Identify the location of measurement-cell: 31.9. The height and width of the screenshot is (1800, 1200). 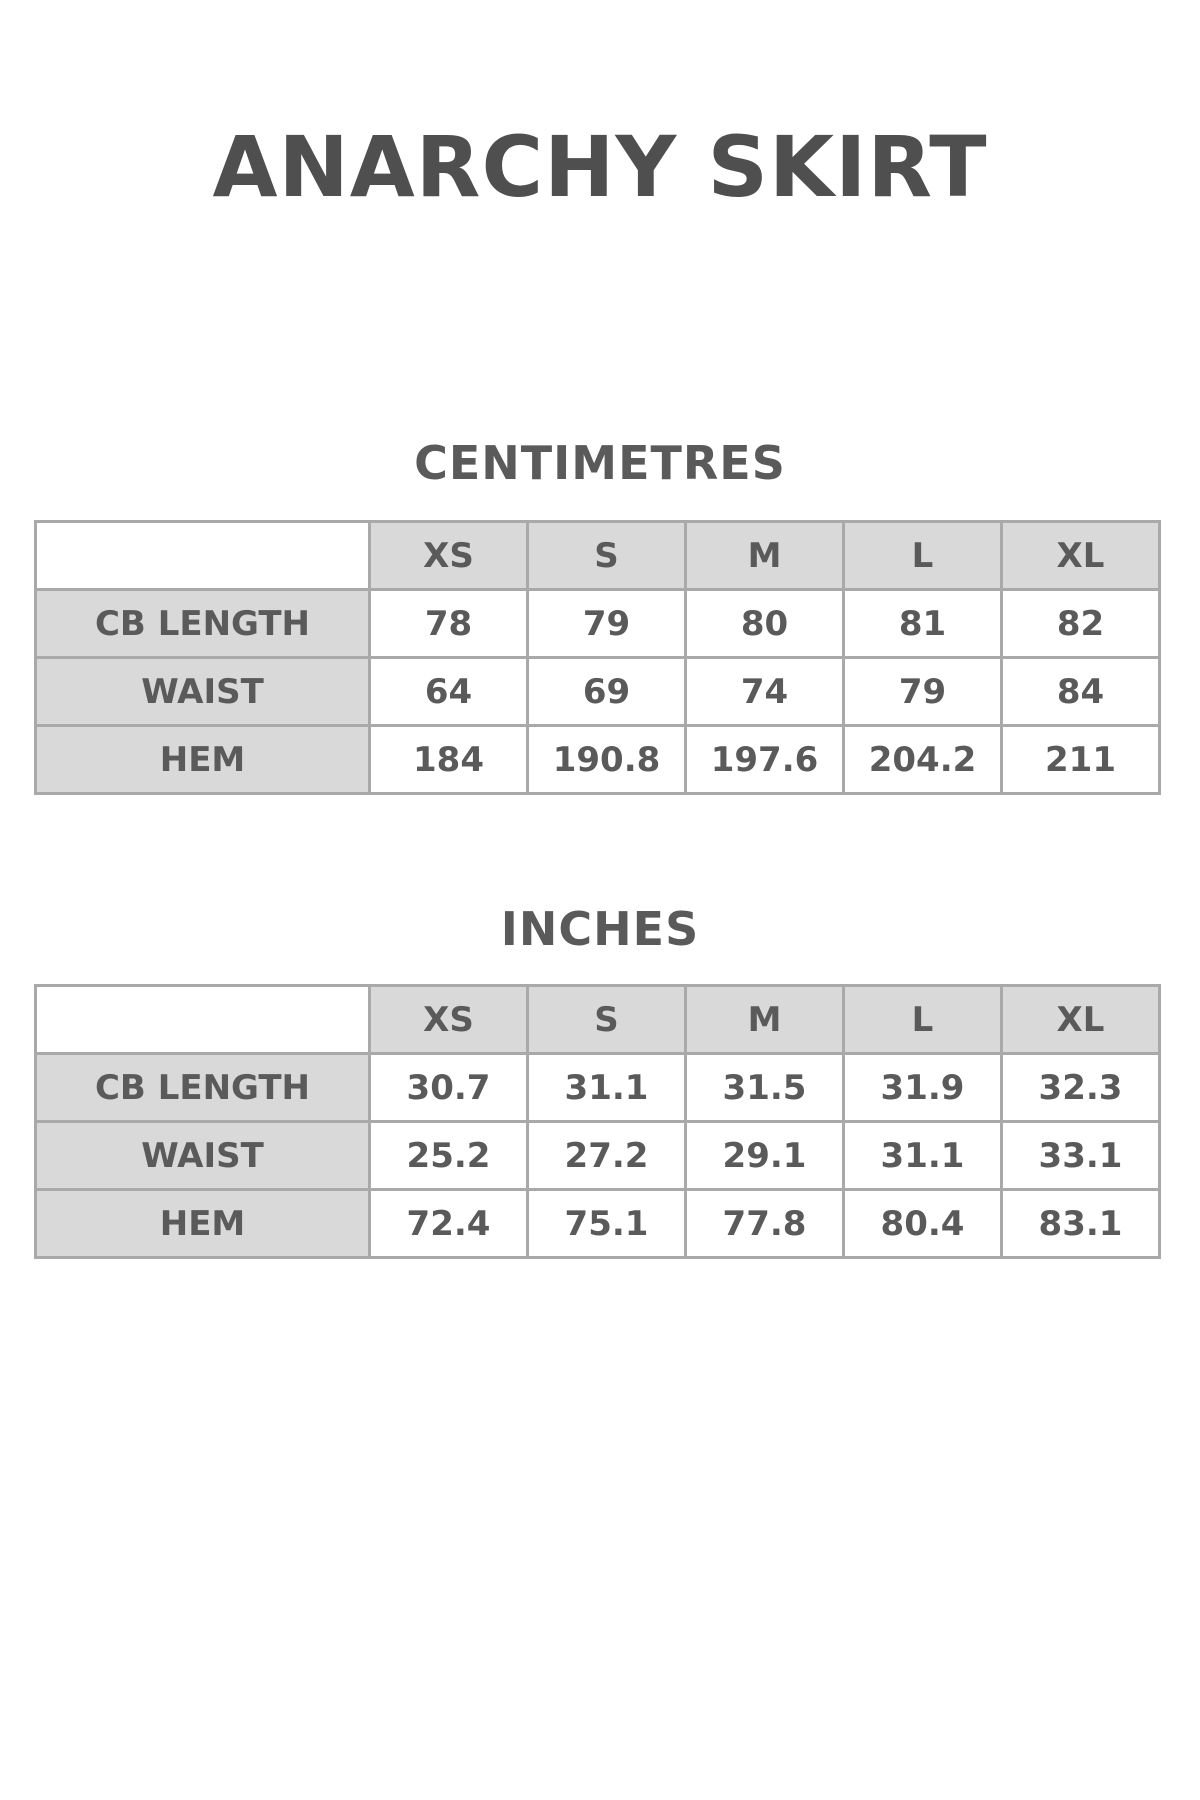
(922, 1087).